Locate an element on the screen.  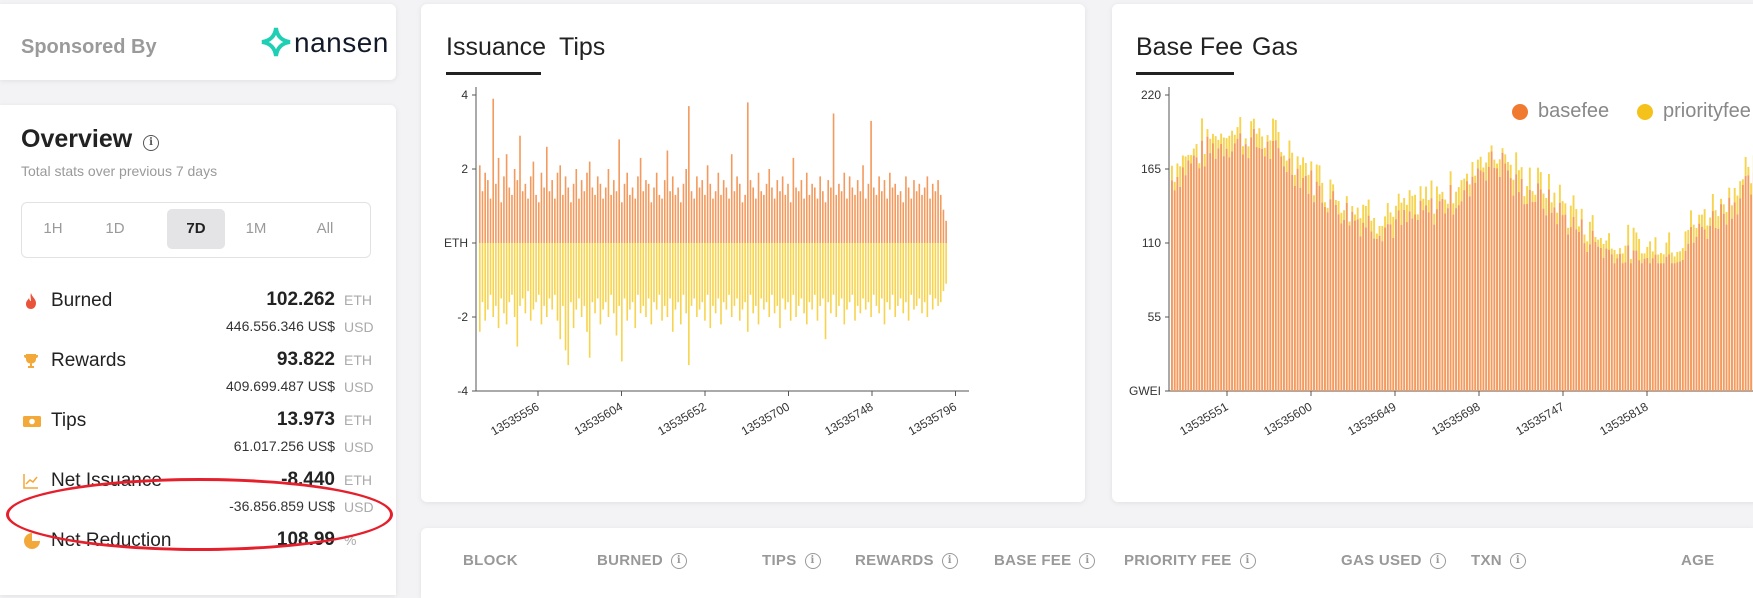
x-tick-label: 13535698 is located at coordinates (1456, 418).